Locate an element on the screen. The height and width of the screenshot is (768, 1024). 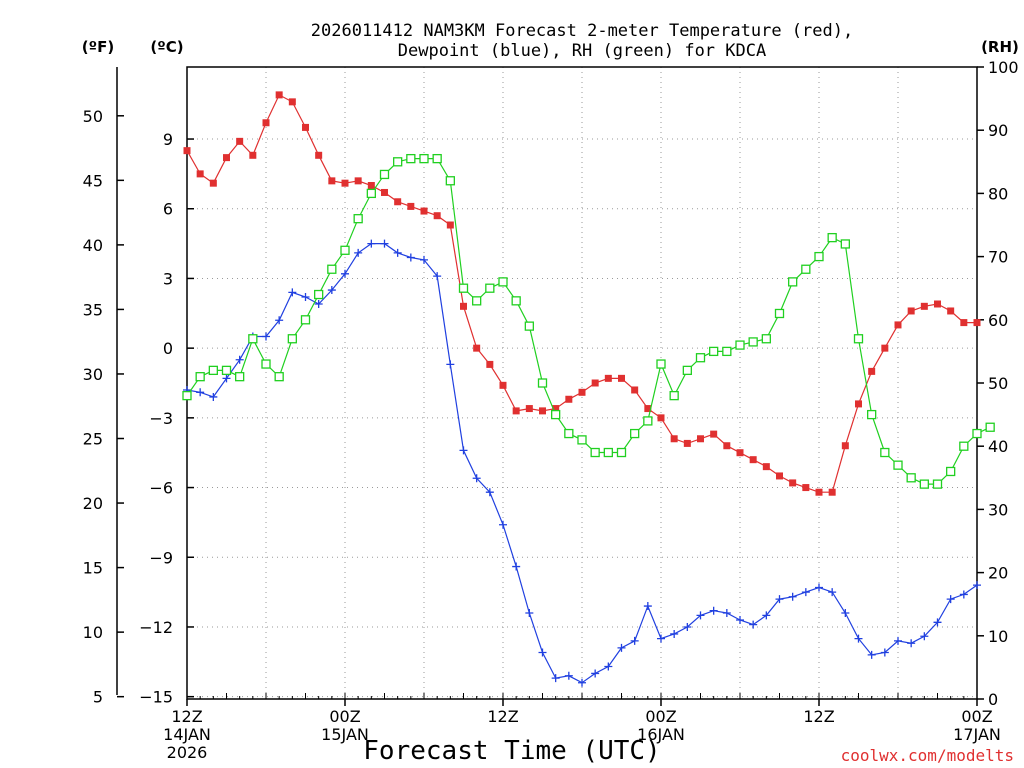
fahrenheit-unit-label: (ºF) is located at coordinates (98, 47).